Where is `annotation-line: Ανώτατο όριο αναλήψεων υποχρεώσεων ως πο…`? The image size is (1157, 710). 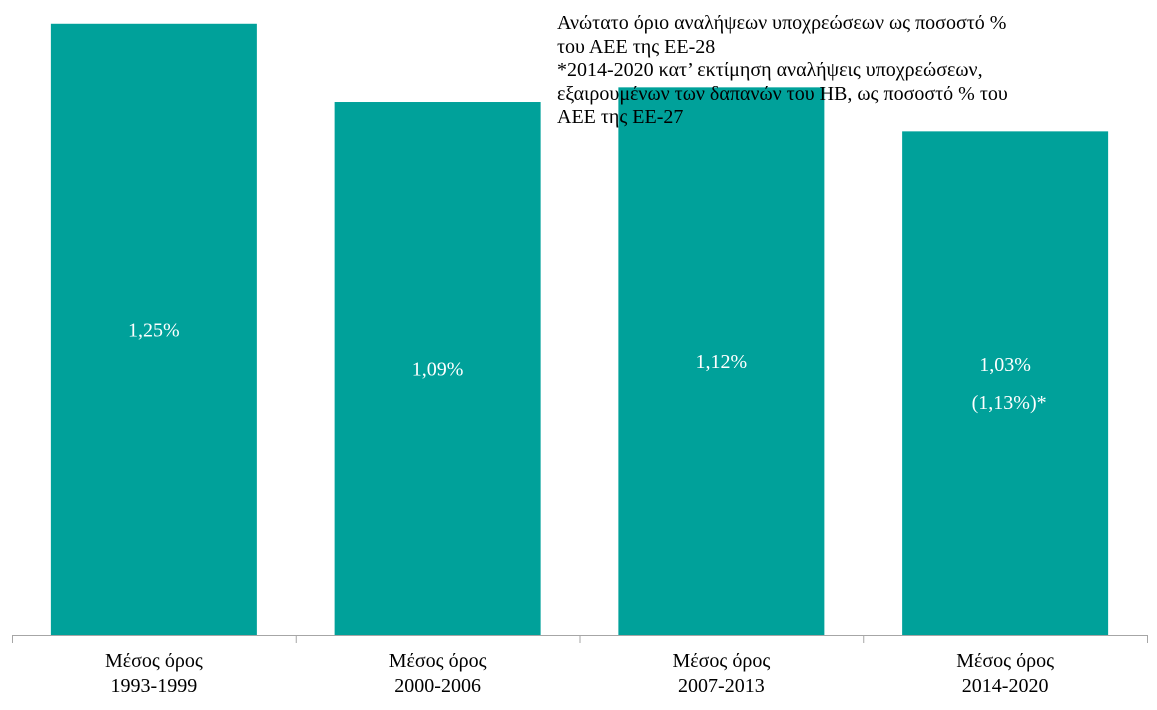 annotation-line: Ανώτατο όριο αναλήψεων υποχρεώσεων ως πο… is located at coordinates (782, 23).